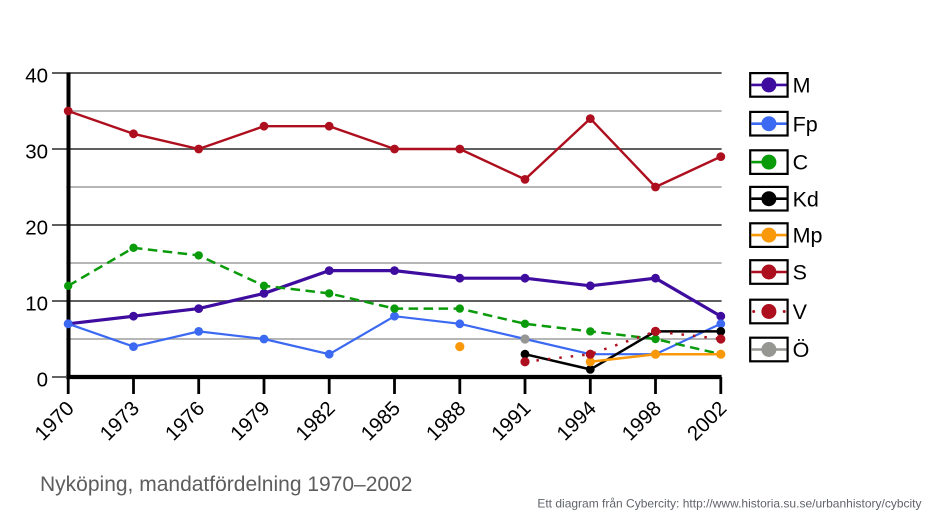 The width and height of the screenshot is (934, 526). I want to click on svg-text: 40, so click(36, 76).